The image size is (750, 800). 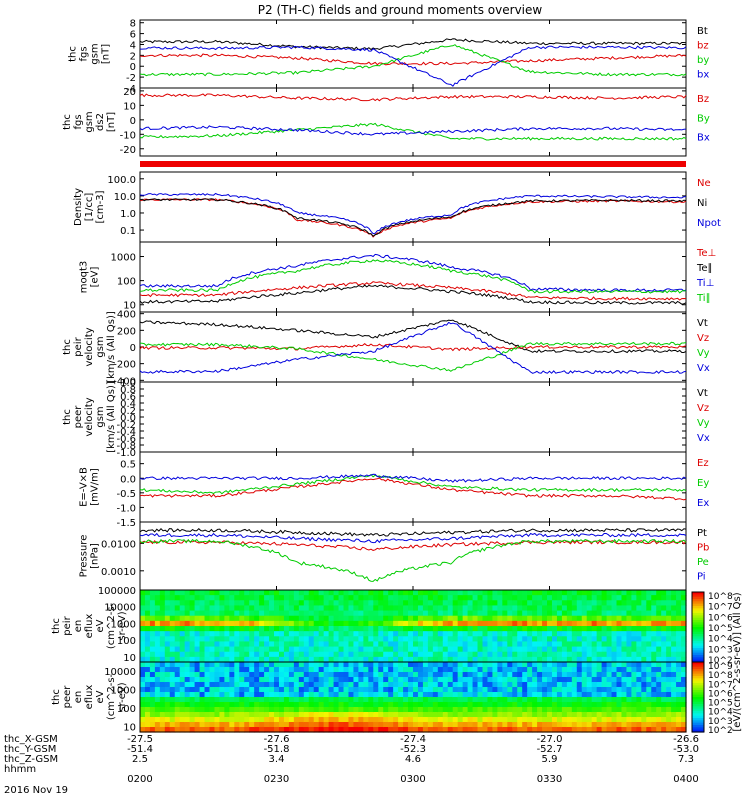 What do you see at coordinates (413, 348) in the screenshot?
I see `series-line-Vx` at bounding box center [413, 348].